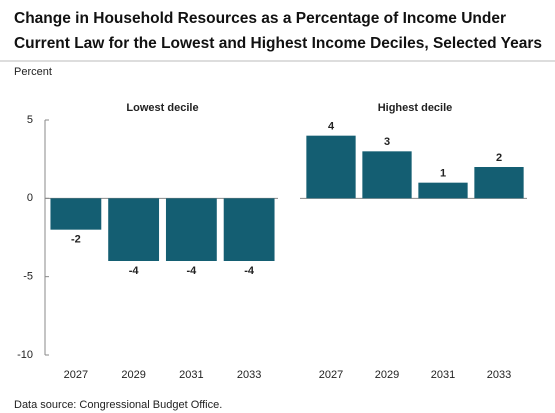 The image size is (555, 413). Describe the element at coordinates (76, 240) in the screenshot. I see `value-label: -2` at that location.